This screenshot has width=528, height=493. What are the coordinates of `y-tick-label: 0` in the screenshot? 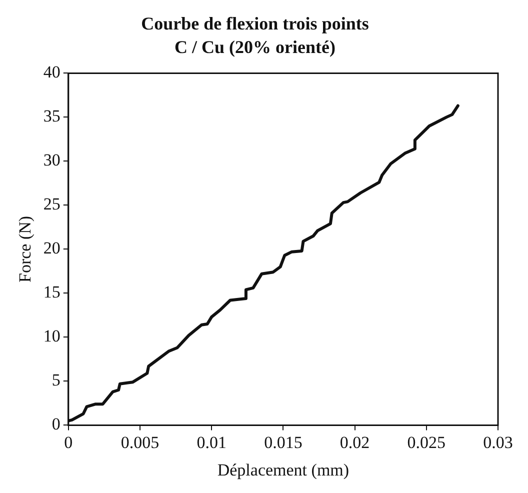 It's located at (56, 424).